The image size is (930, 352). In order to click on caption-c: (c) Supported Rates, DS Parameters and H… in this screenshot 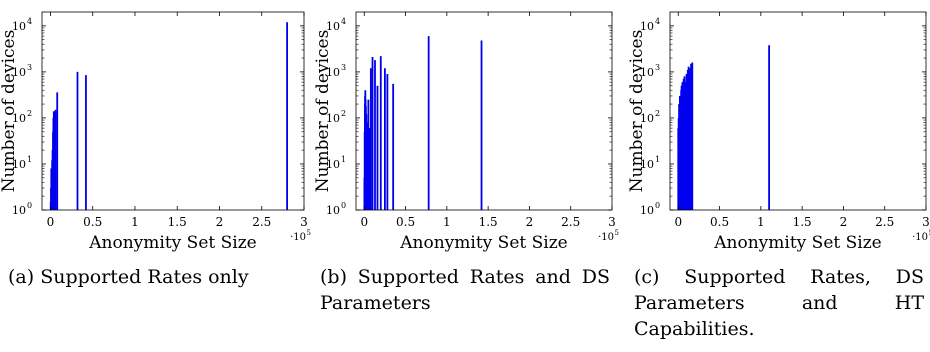, I will do `click(779, 303)`.